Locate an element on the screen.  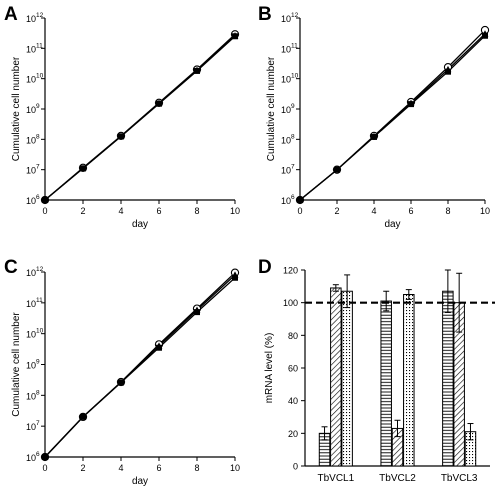
y-tick-label: 60 is located at coordinates (293, 369).